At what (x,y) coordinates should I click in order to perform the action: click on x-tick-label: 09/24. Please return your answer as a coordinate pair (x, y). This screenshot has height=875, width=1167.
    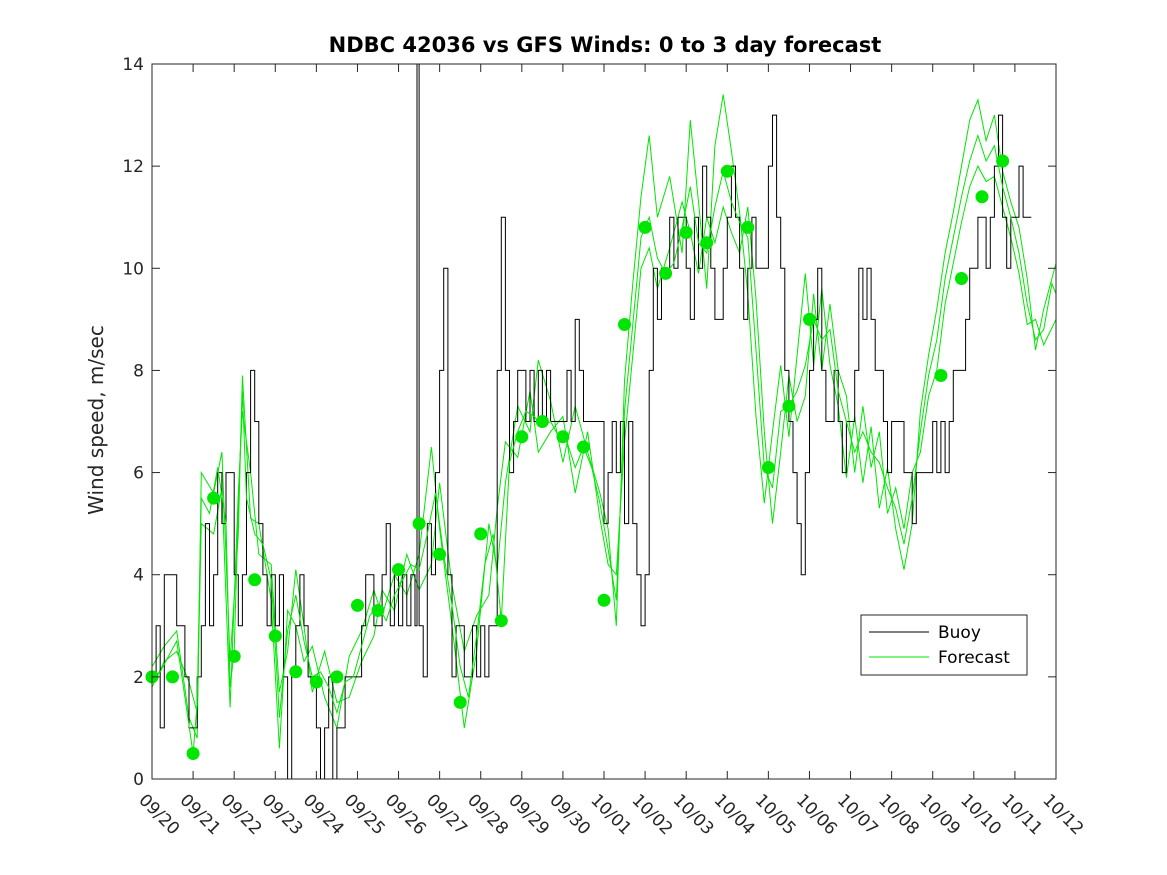
    Looking at the image, I should click on (323, 814).